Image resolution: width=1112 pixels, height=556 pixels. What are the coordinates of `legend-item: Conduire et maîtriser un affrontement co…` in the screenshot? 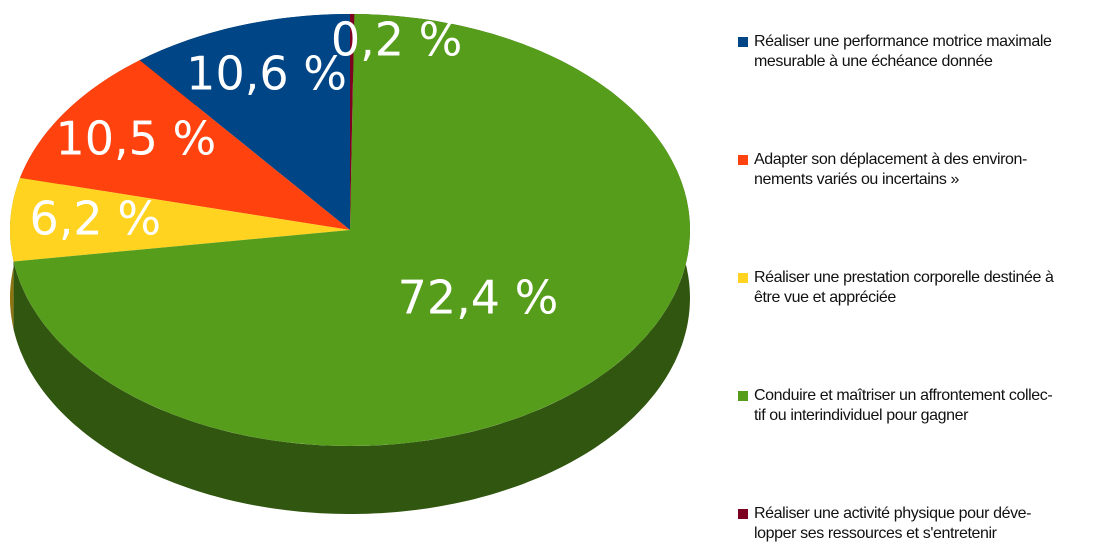 It's located at (923, 406).